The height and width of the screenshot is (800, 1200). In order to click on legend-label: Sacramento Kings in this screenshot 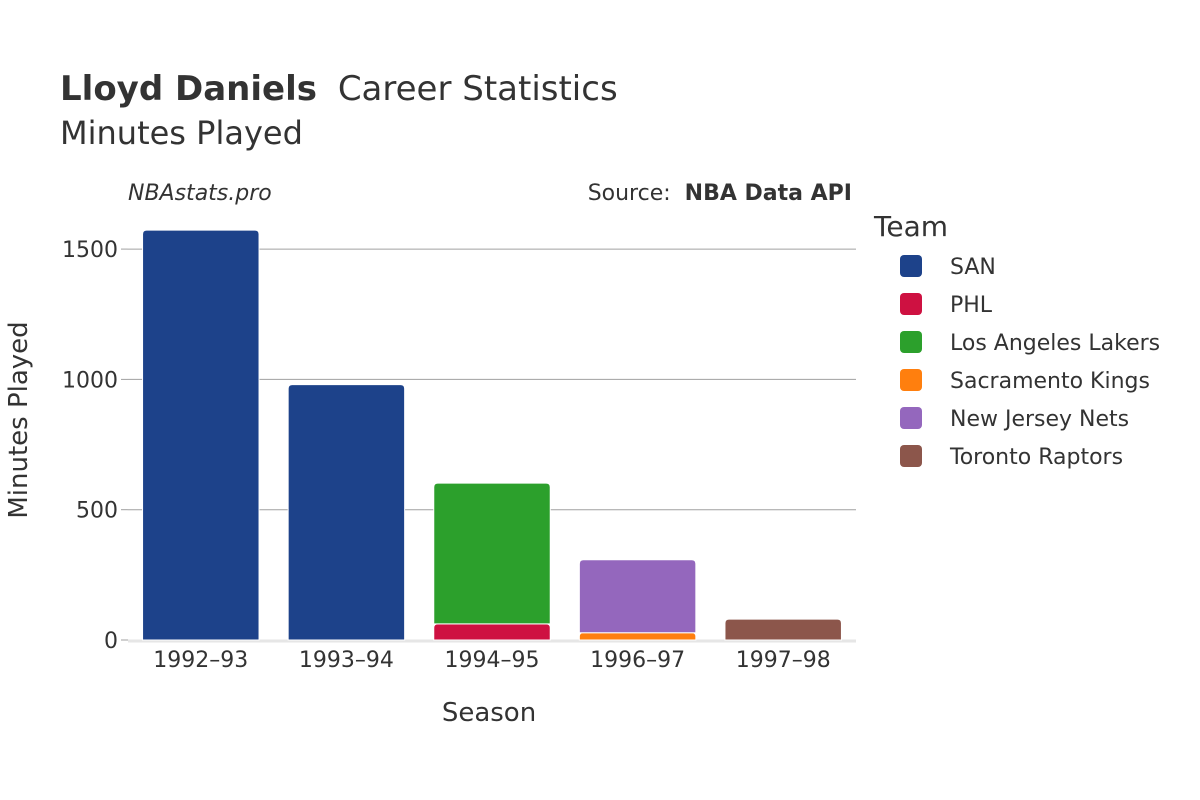, I will do `click(1050, 381)`.